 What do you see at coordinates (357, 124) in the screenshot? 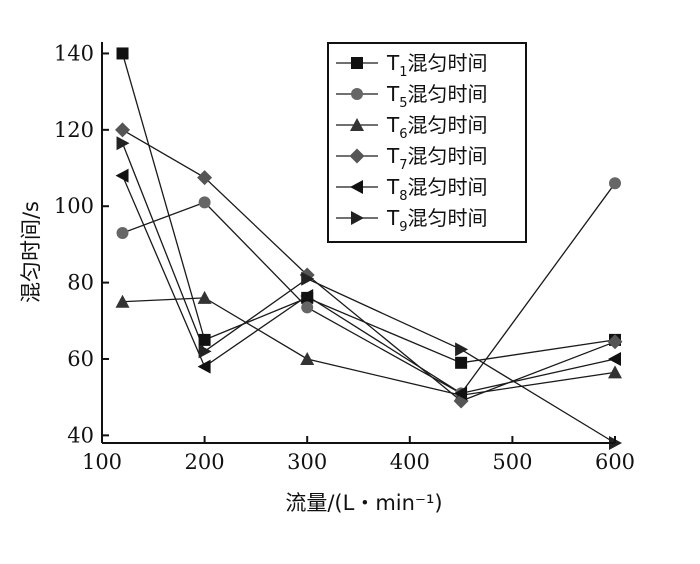
I see `legend-marker-t6` at bounding box center [357, 124].